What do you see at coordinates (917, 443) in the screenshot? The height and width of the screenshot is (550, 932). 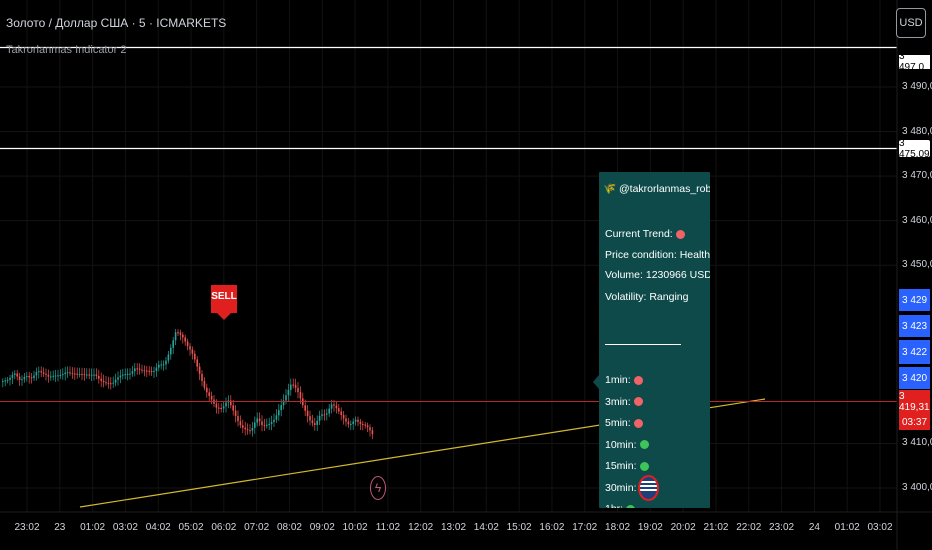 I see `price-axis-label: 3 410,00` at bounding box center [917, 443].